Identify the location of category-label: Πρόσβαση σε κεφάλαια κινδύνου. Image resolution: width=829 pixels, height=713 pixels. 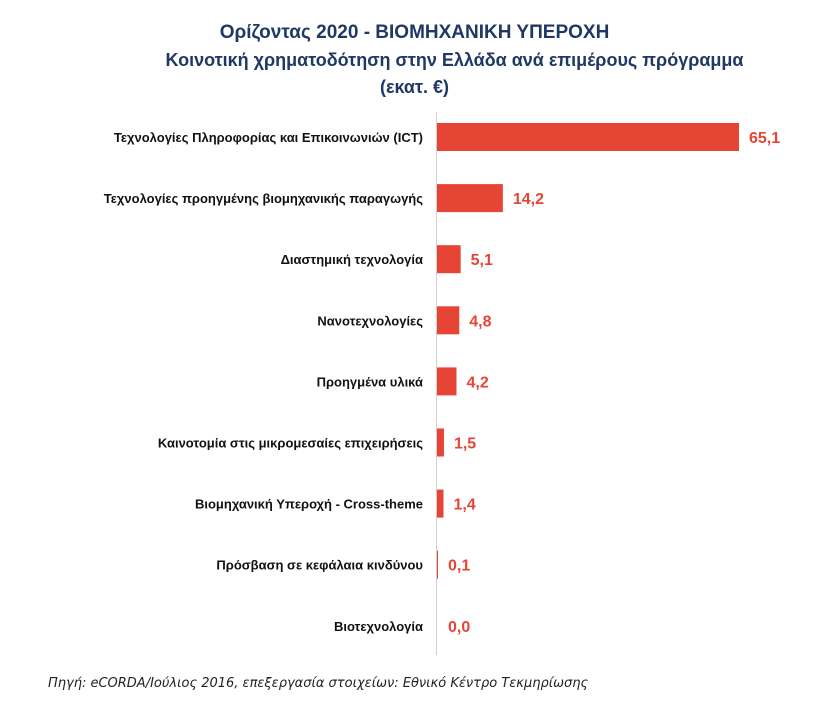
(319, 565).